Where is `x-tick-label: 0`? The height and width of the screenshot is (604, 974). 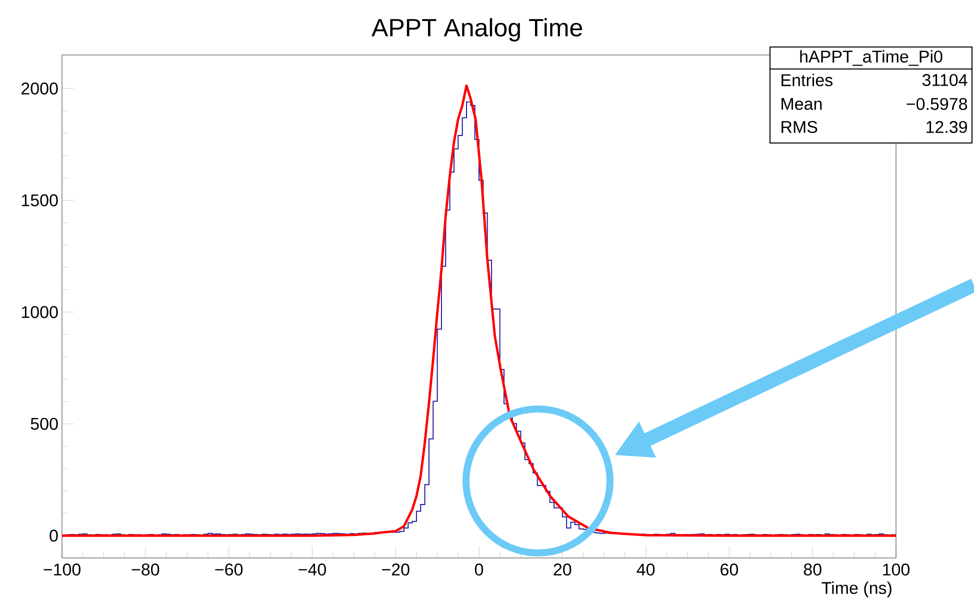
x-tick-label: 0 is located at coordinates (479, 570).